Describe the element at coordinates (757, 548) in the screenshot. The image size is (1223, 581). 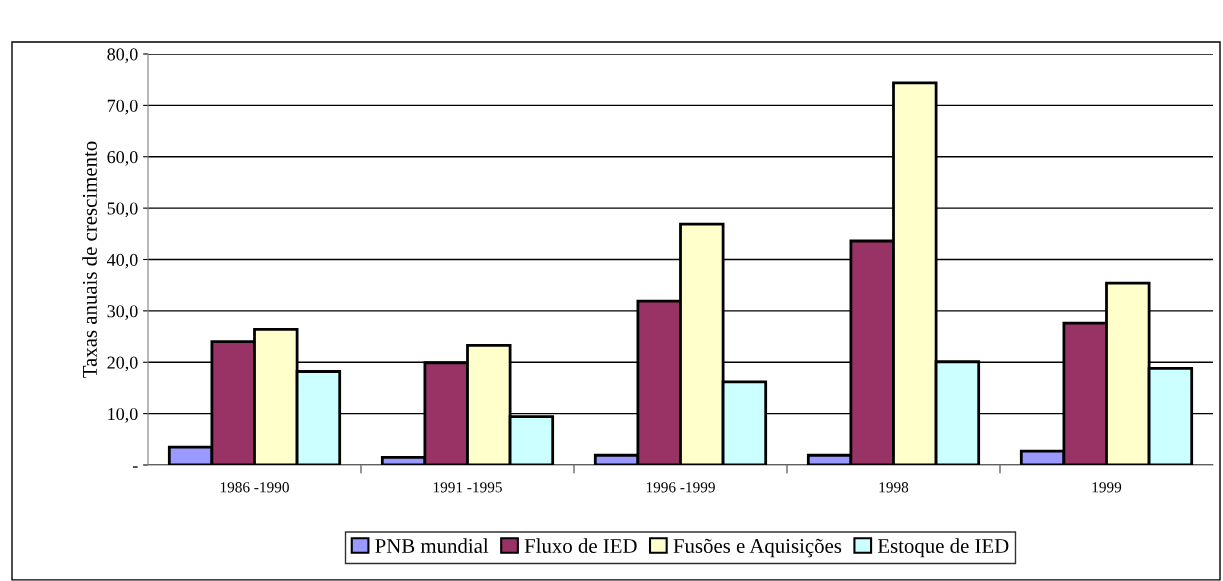
I see `legend-label: Fusões e Aquisições` at that location.